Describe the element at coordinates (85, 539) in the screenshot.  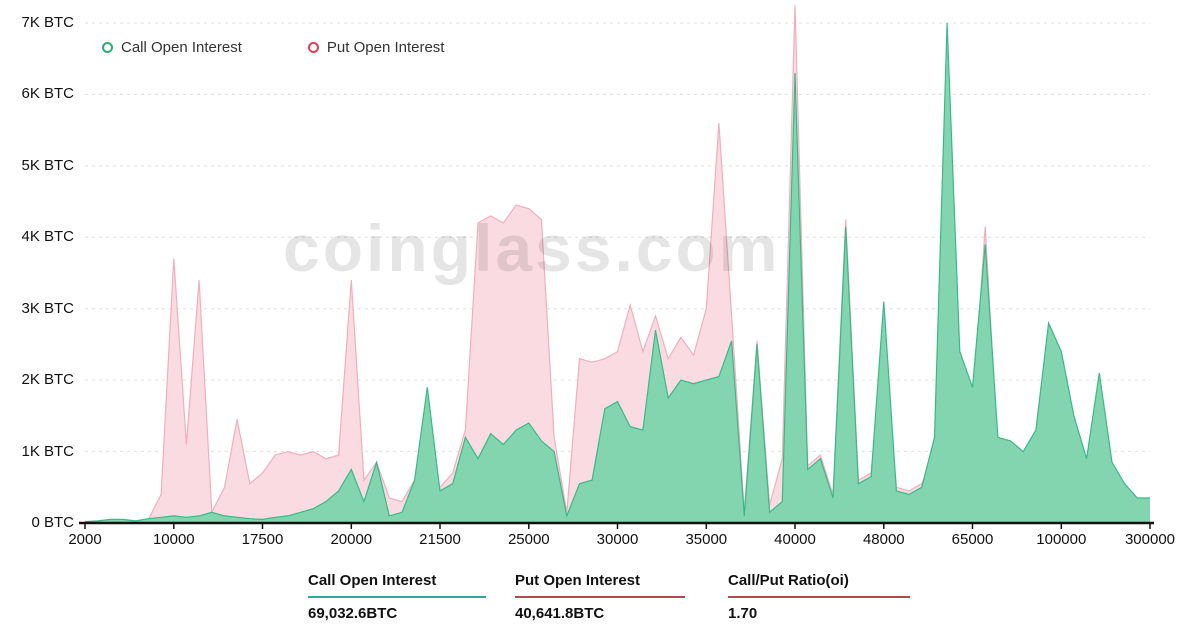
I see `x-axis-label: 2000` at that location.